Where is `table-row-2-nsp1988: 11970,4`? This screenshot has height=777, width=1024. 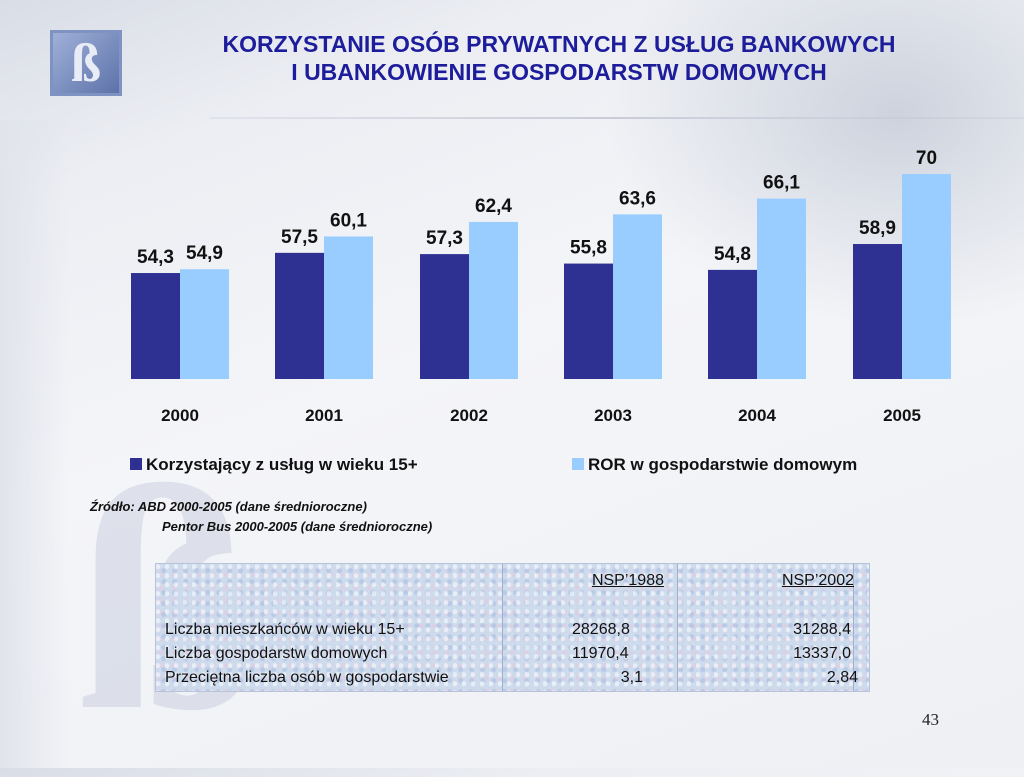
table-row-2-nsp1988: 11970,4 is located at coordinates (600, 653).